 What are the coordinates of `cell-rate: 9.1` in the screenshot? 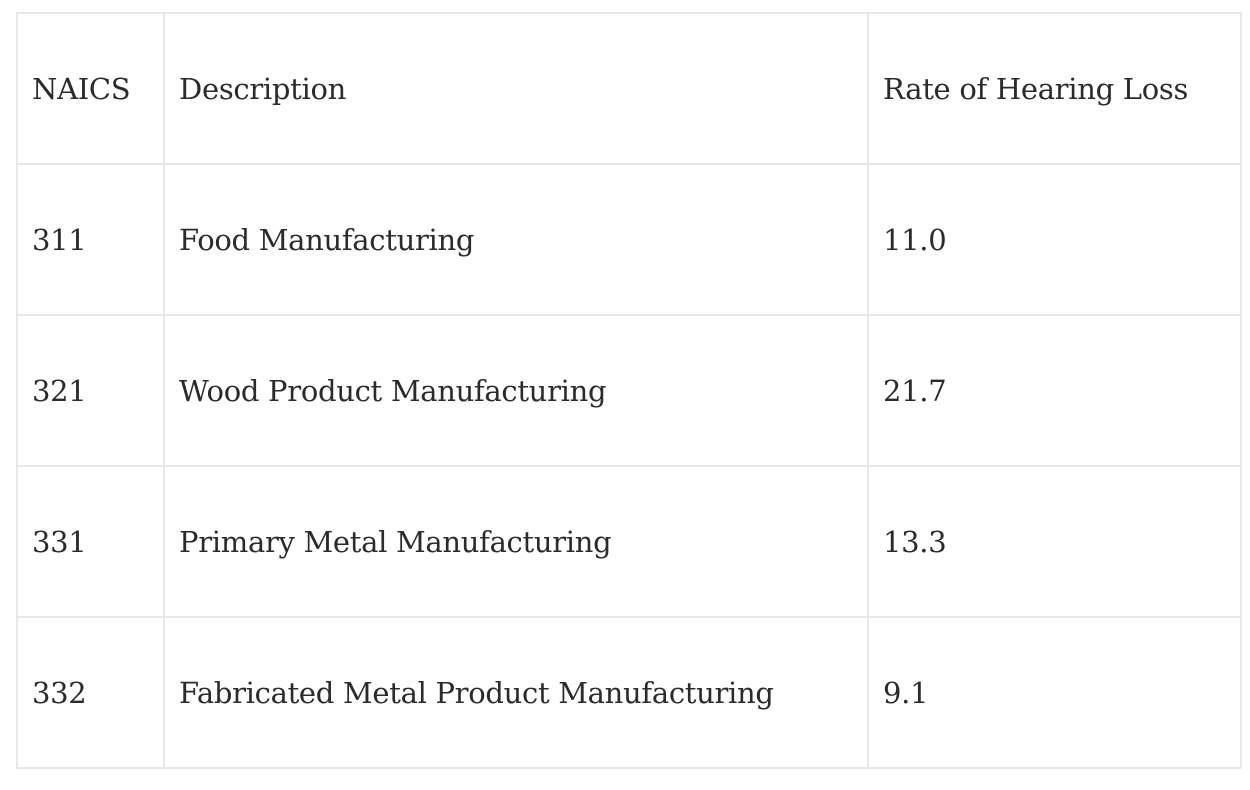 It's located at (1054, 692).